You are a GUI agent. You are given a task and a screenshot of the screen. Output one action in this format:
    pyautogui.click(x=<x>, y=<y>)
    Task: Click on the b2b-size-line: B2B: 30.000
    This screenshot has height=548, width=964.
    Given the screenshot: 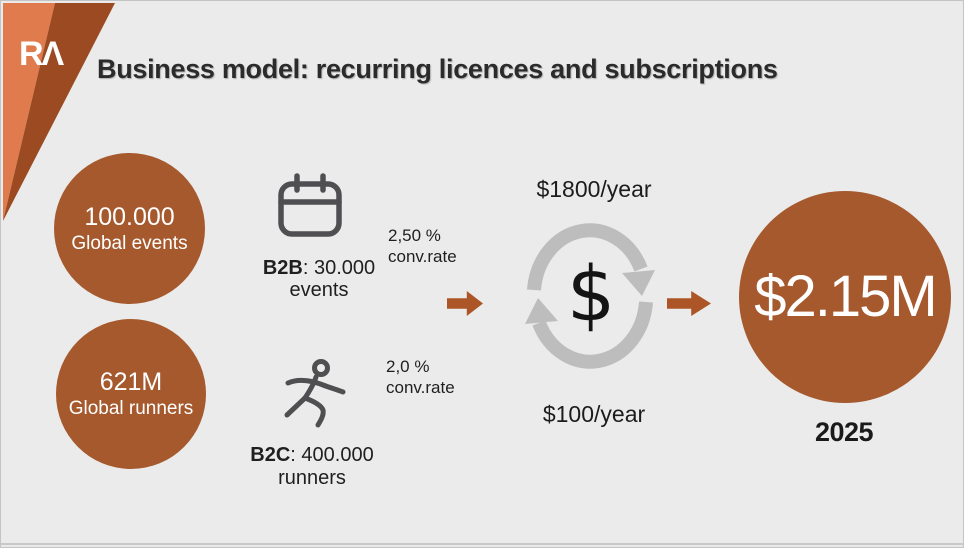 What is the action you would take?
    pyautogui.click(x=319, y=268)
    